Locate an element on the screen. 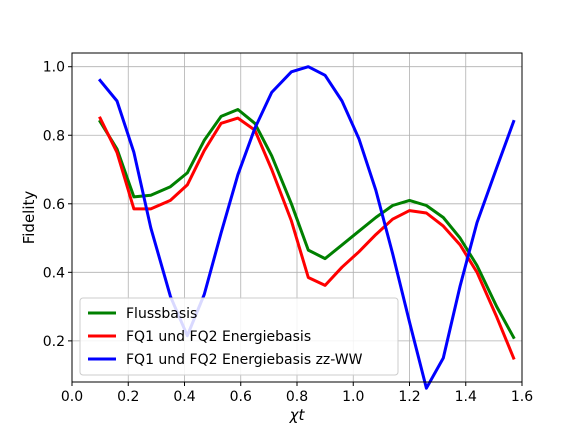 This screenshot has width=581, height=436. x-tick-label: 0.4 is located at coordinates (184, 397).